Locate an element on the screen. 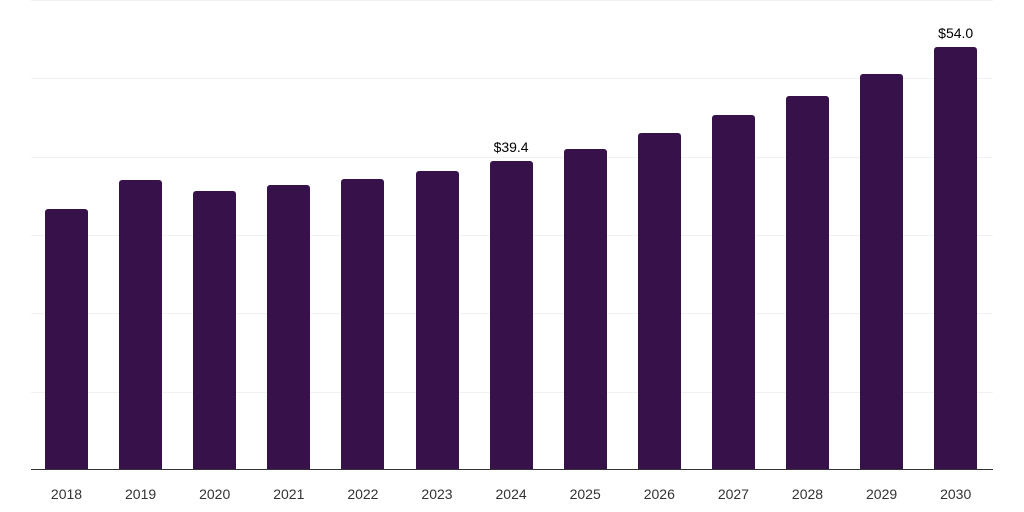 Image resolution: width=1024 pixels, height=512 pixels. data-label-2024: $39.4 is located at coordinates (511, 147).